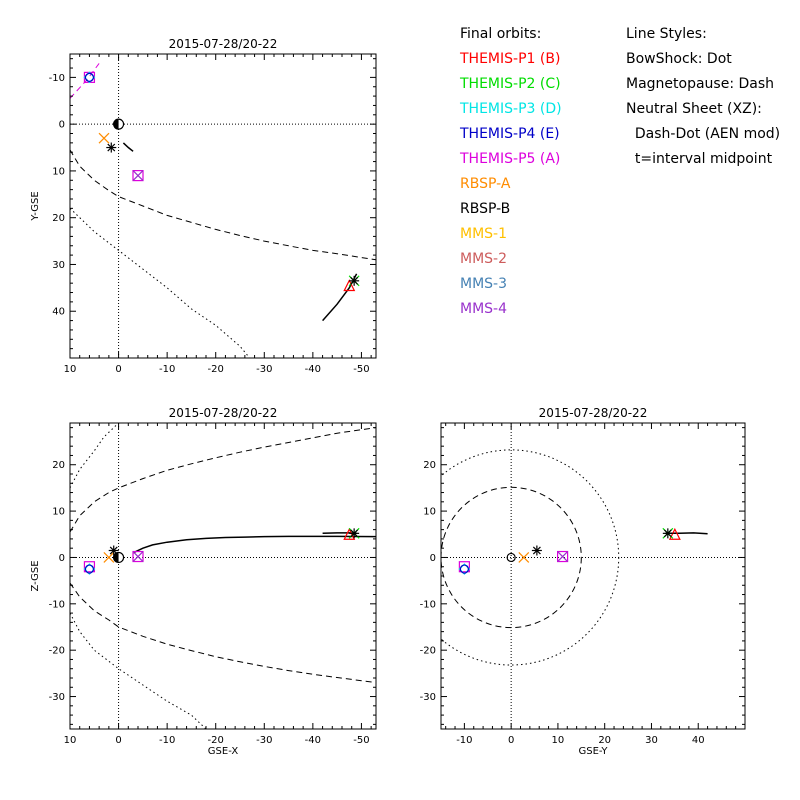  Describe the element at coordinates (594, 751) in the screenshot. I see `x-axis-label: GSE-Y` at that location.